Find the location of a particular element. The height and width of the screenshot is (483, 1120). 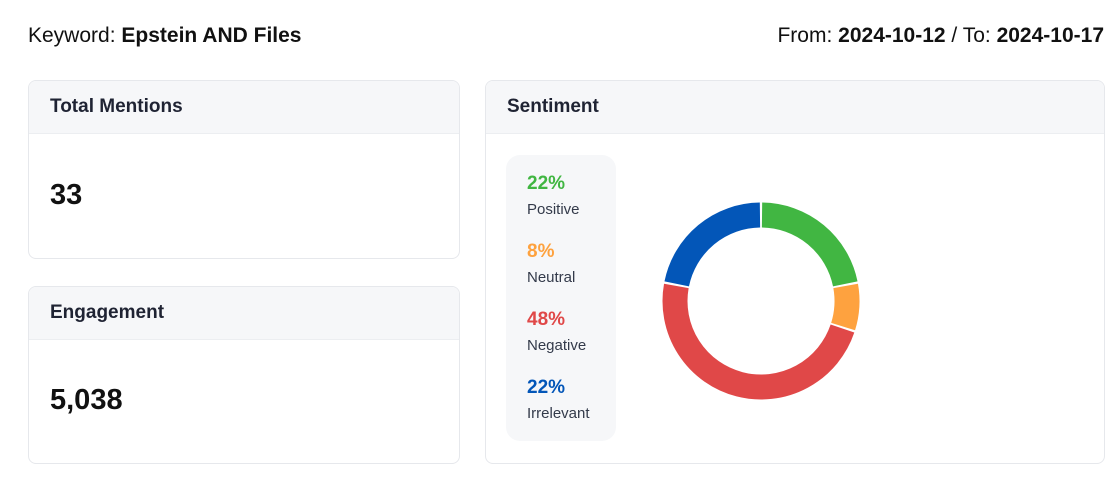

from-label: From: is located at coordinates (805, 35).